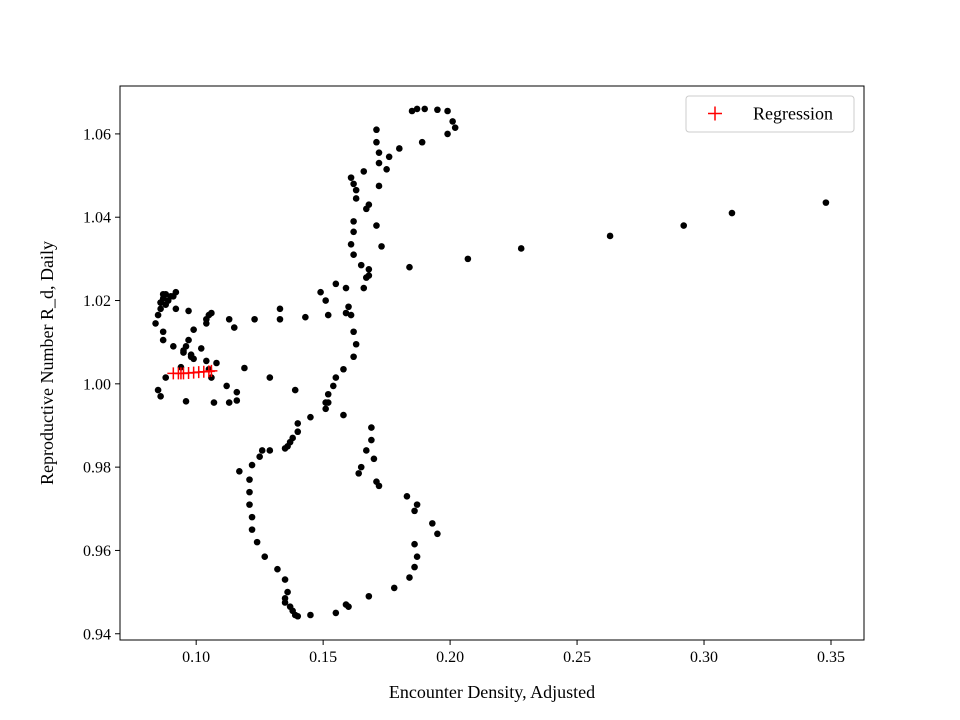  I want to click on y-axis-ticks: 0.94 0.96 0.98 1.00 1.02 1.04 1.06, so click(101, 384).